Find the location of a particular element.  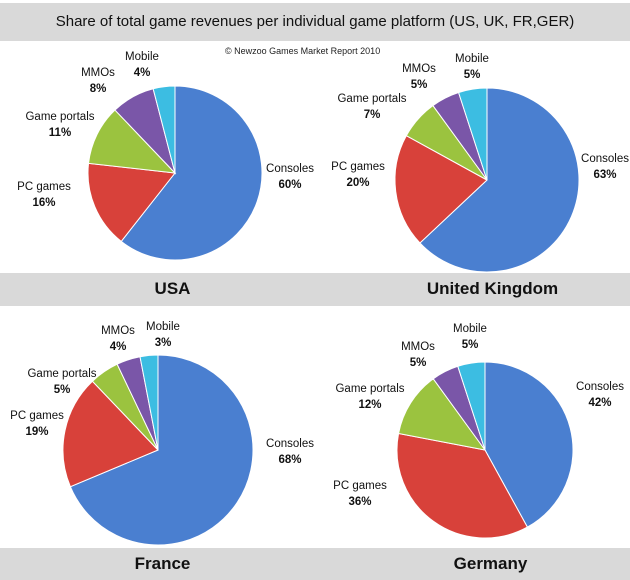

country-label-france: France is located at coordinates (162, 563).